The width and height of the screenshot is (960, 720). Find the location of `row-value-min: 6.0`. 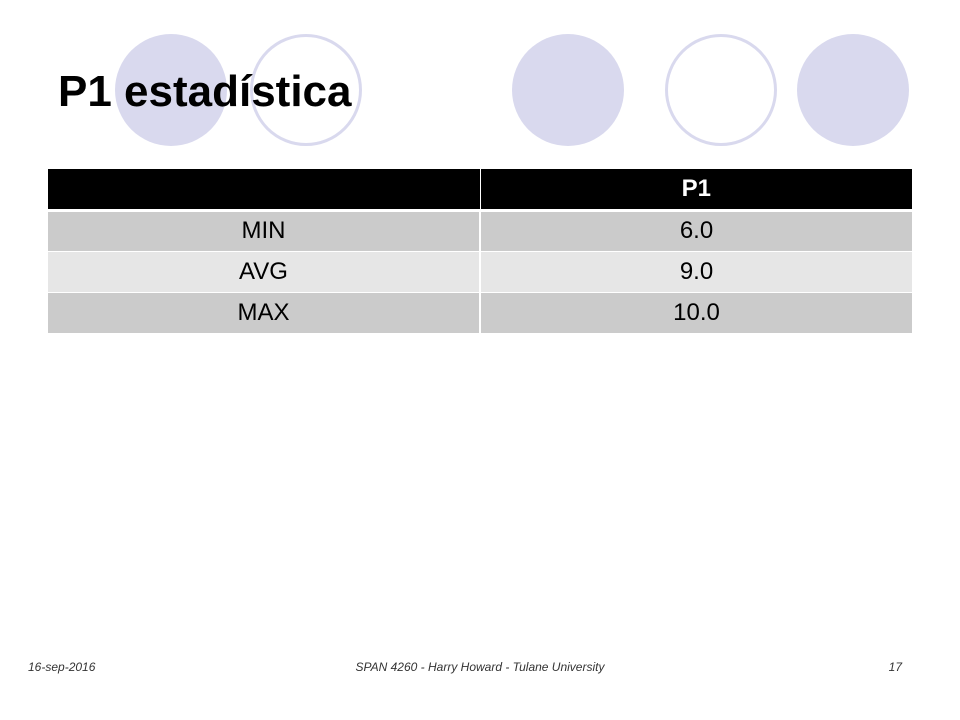

row-value-min: 6.0 is located at coordinates (696, 231).